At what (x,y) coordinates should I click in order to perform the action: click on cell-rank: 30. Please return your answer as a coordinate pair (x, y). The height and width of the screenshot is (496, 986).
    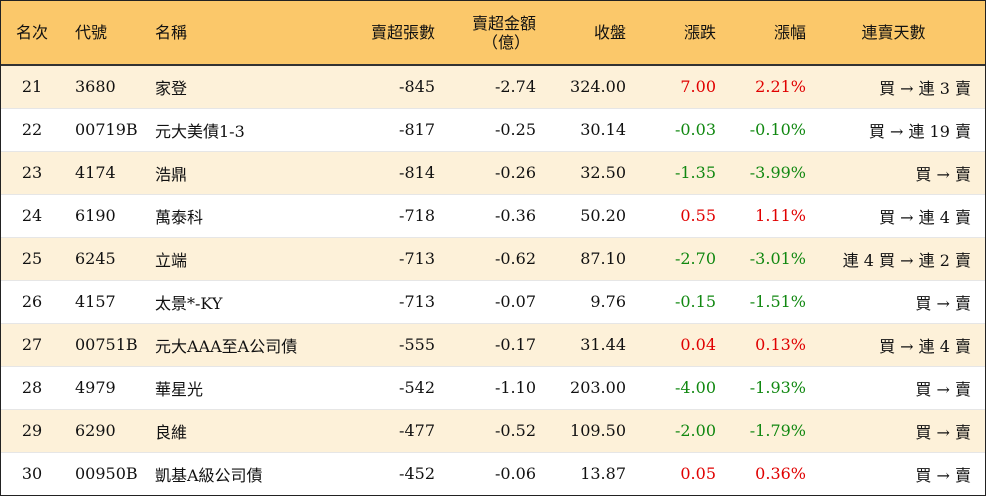
    Looking at the image, I should click on (32, 473).